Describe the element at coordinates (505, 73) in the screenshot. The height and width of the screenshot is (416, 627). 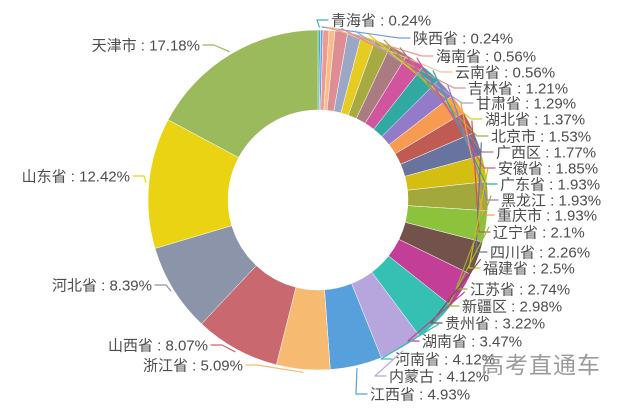
I see `slice-label: 云南省 : 0.56%` at that location.